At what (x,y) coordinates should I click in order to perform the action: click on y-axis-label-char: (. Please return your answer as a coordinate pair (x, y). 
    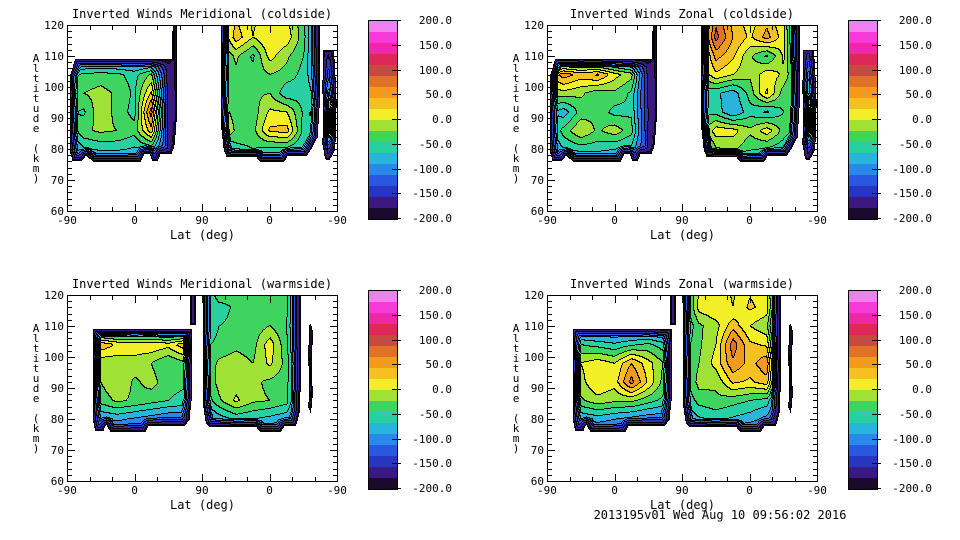
    Looking at the image, I should click on (516, 148).